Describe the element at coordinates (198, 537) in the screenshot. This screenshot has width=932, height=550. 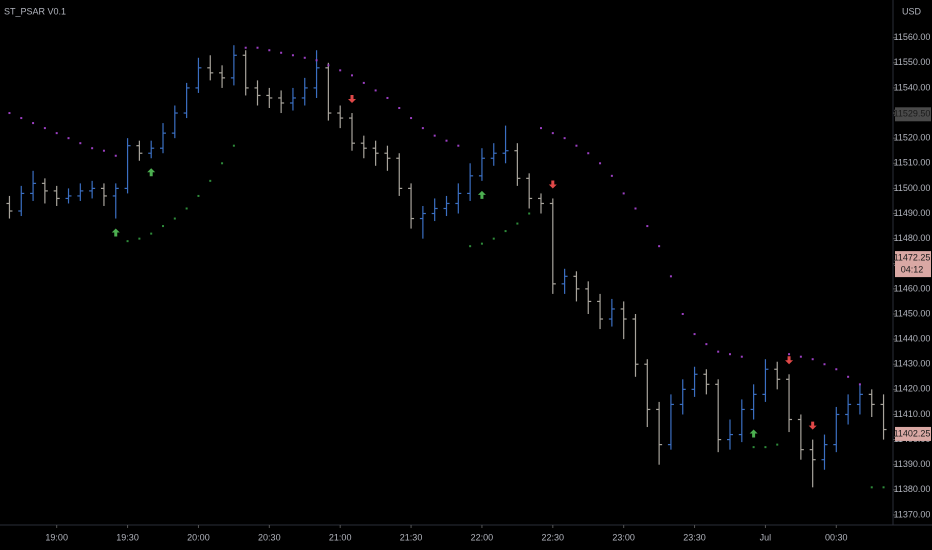
I see `x-tick-label: 20:00` at that location.